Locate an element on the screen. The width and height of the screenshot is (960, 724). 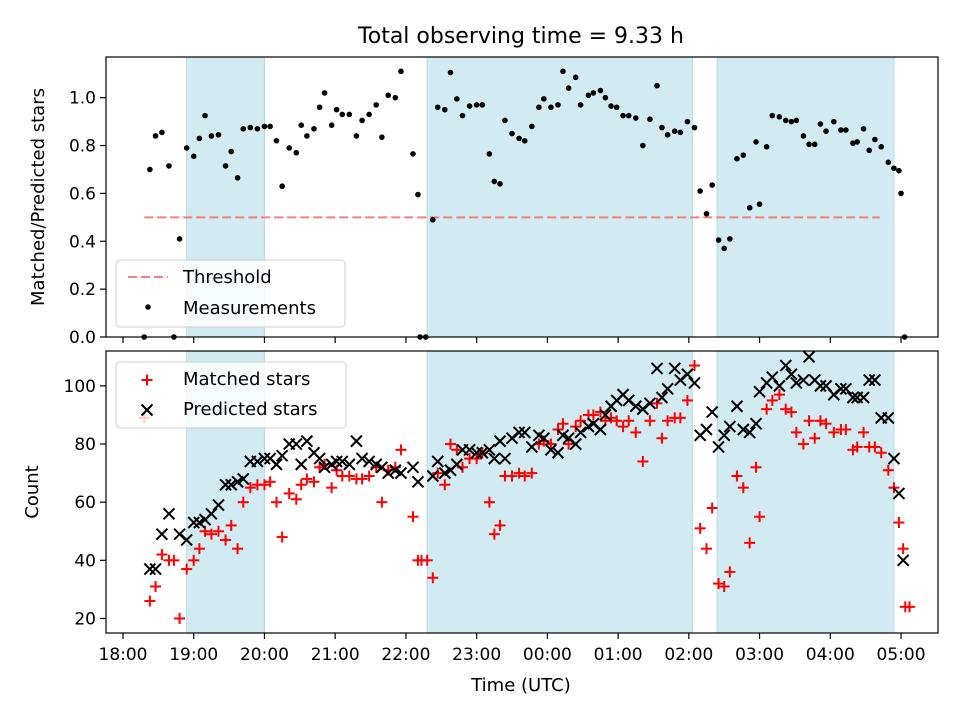
bottom-y-tick-label-0: 20 is located at coordinates (85, 619).